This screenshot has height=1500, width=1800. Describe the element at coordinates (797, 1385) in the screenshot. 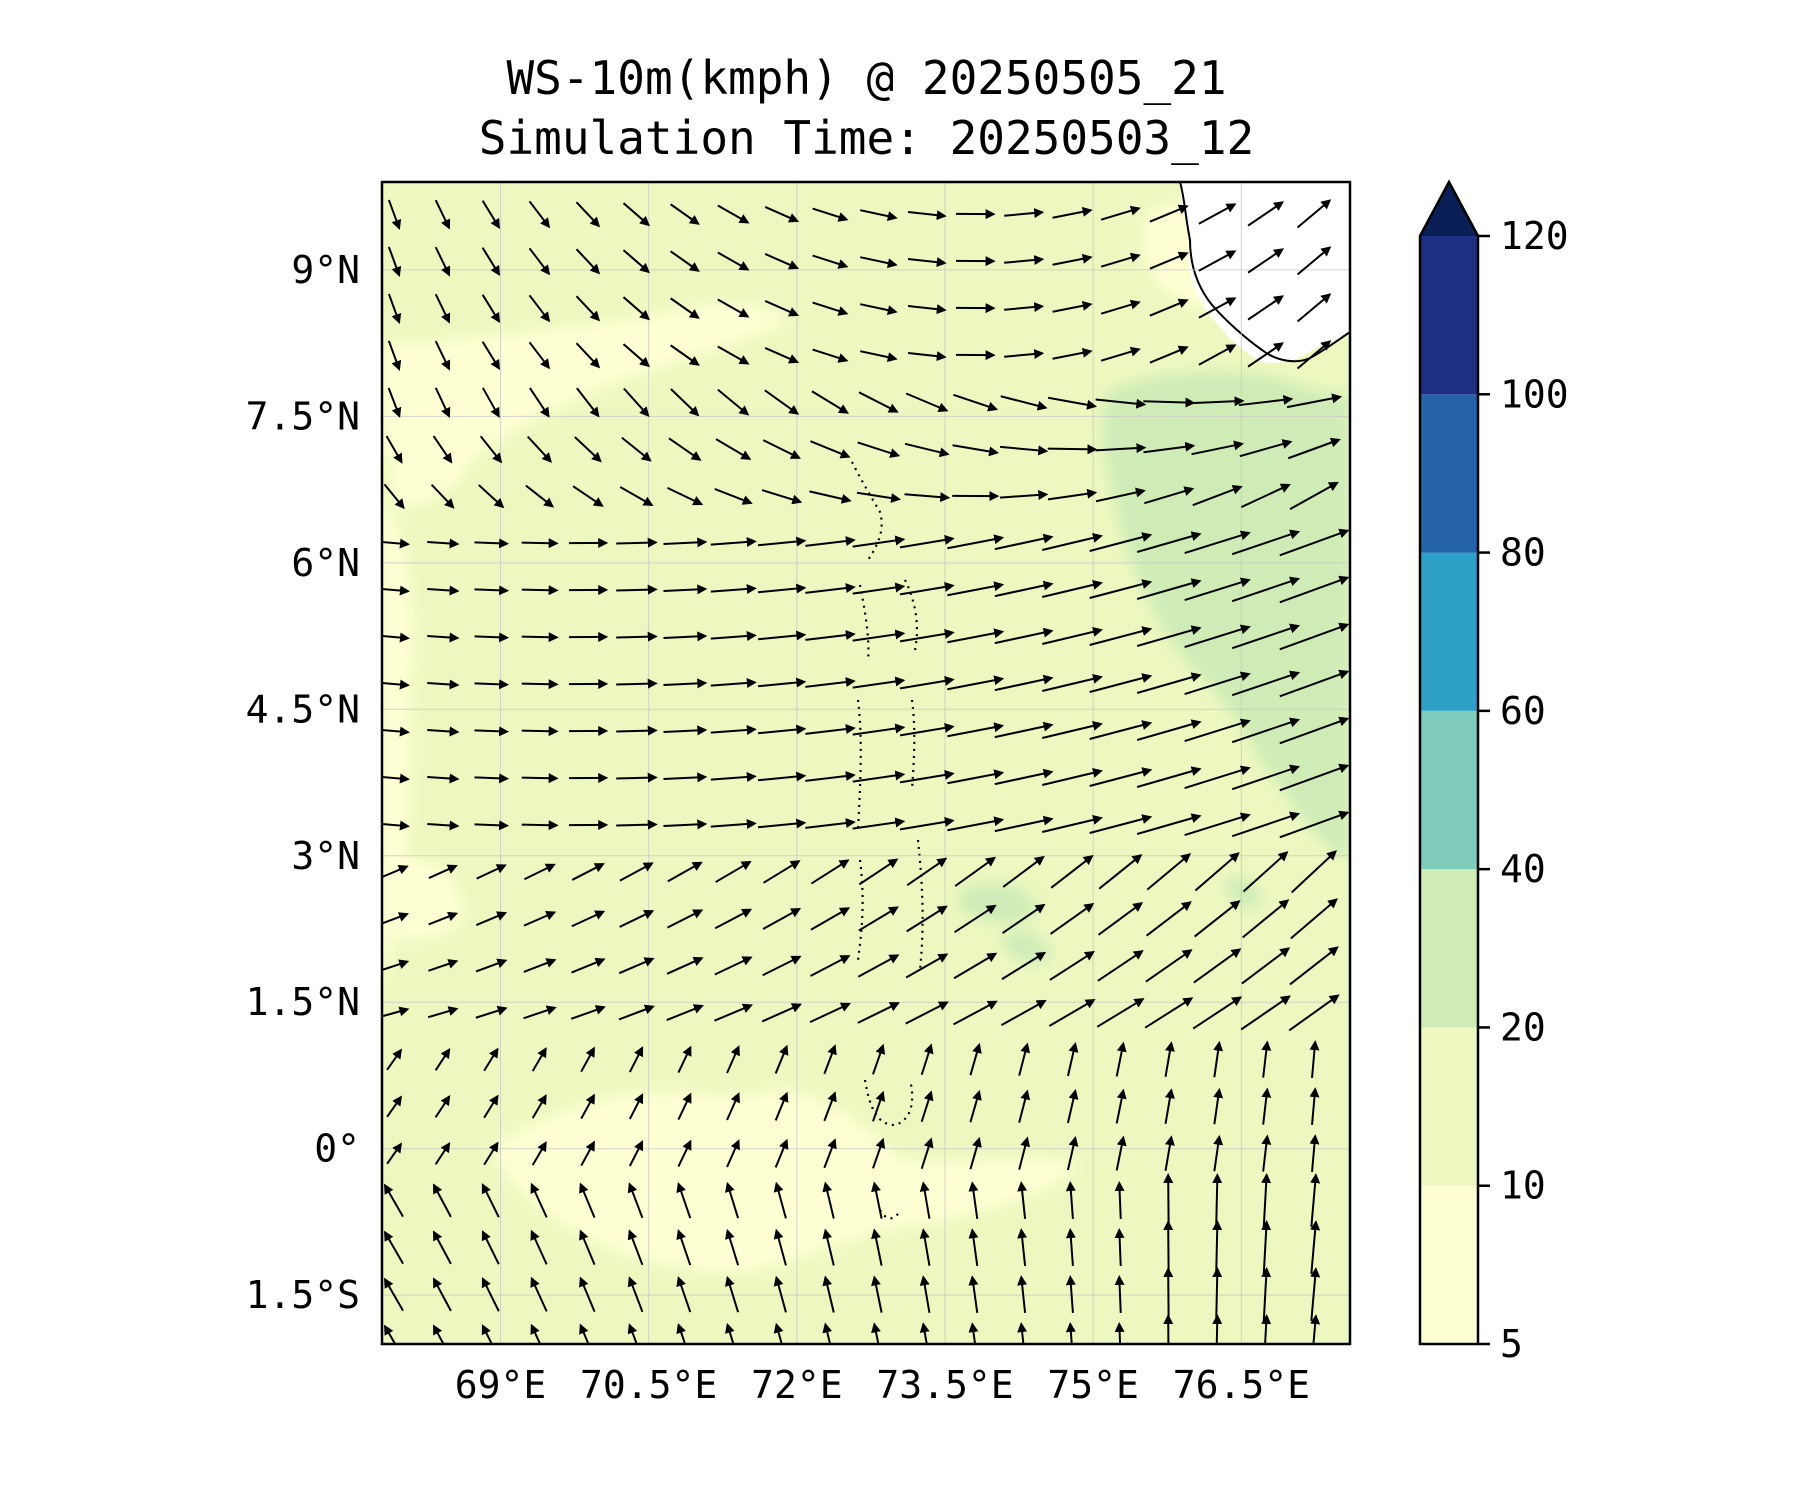

I see `lon-tick-label: 72°E` at that location.